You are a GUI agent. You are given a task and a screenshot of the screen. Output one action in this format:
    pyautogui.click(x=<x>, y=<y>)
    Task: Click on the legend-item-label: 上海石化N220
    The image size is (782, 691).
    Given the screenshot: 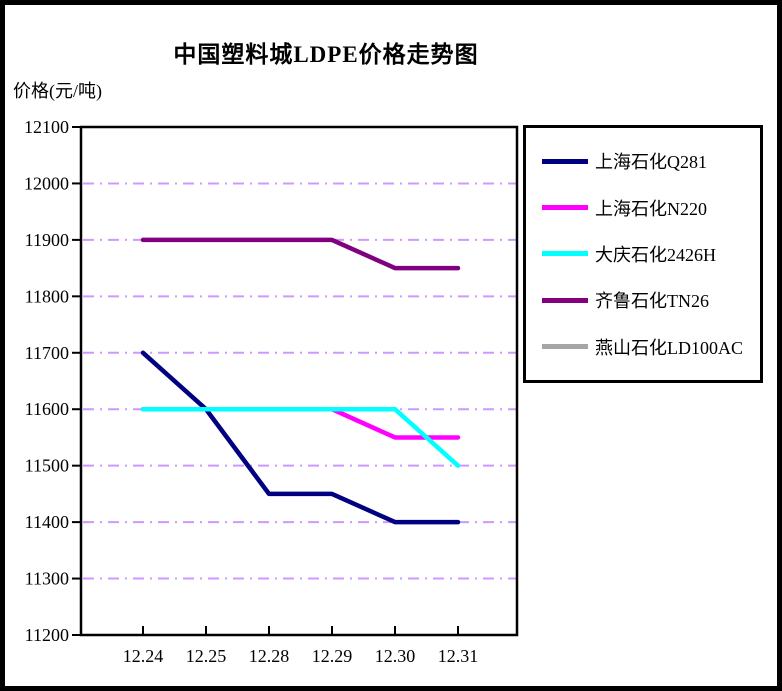 What is the action you would take?
    pyautogui.click(x=651, y=208)
    